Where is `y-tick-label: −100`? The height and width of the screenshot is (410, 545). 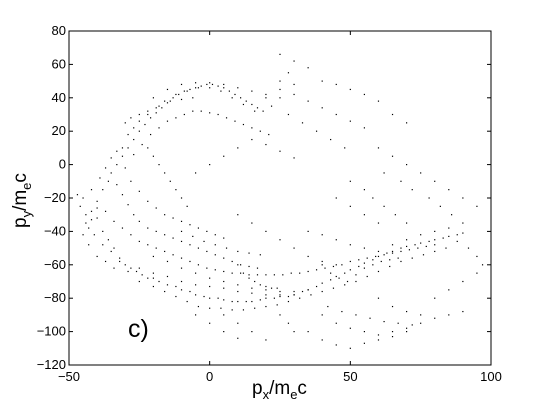
y-tick-label: −100 is located at coordinates (51, 331).